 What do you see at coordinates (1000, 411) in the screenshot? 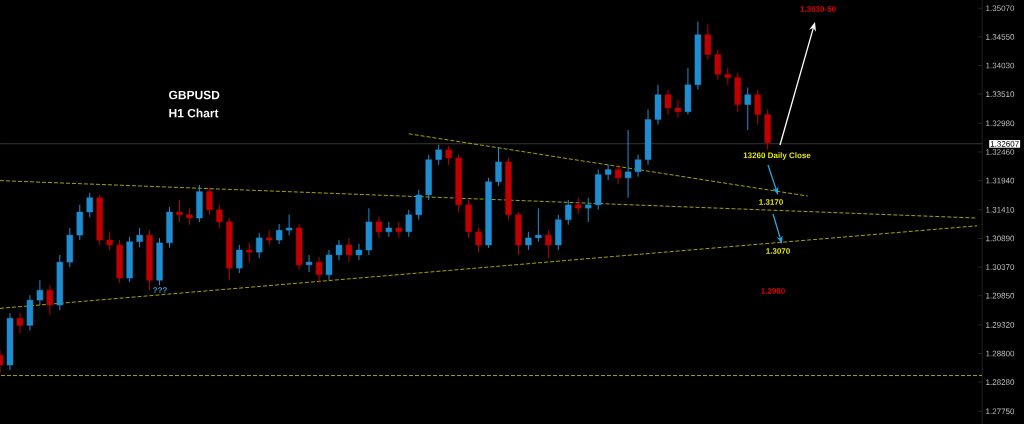
I see `y-tick-label: 1.27750` at bounding box center [1000, 411].